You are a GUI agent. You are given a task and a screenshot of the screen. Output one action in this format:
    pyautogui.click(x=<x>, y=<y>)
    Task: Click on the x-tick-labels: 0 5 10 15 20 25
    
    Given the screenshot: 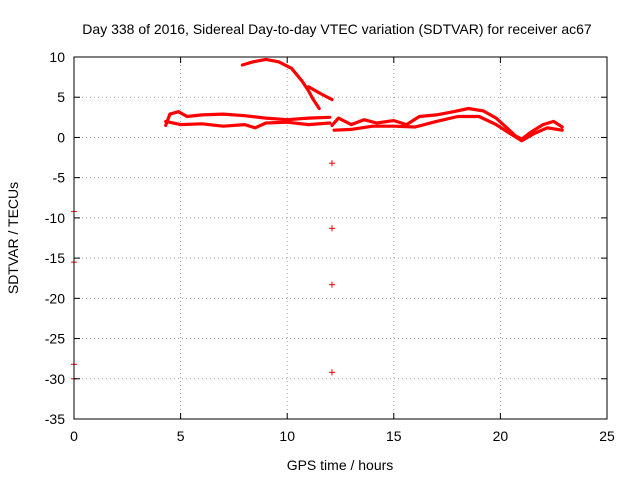 What is the action you would take?
    pyautogui.click(x=342, y=436)
    